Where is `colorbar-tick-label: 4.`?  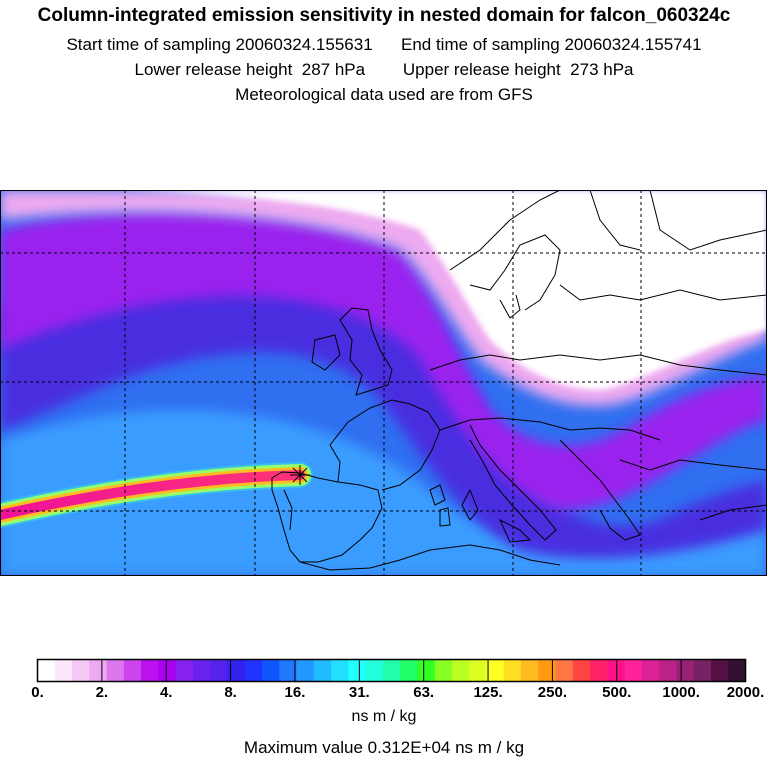
colorbar-tick-label: 4. is located at coordinates (166, 692).